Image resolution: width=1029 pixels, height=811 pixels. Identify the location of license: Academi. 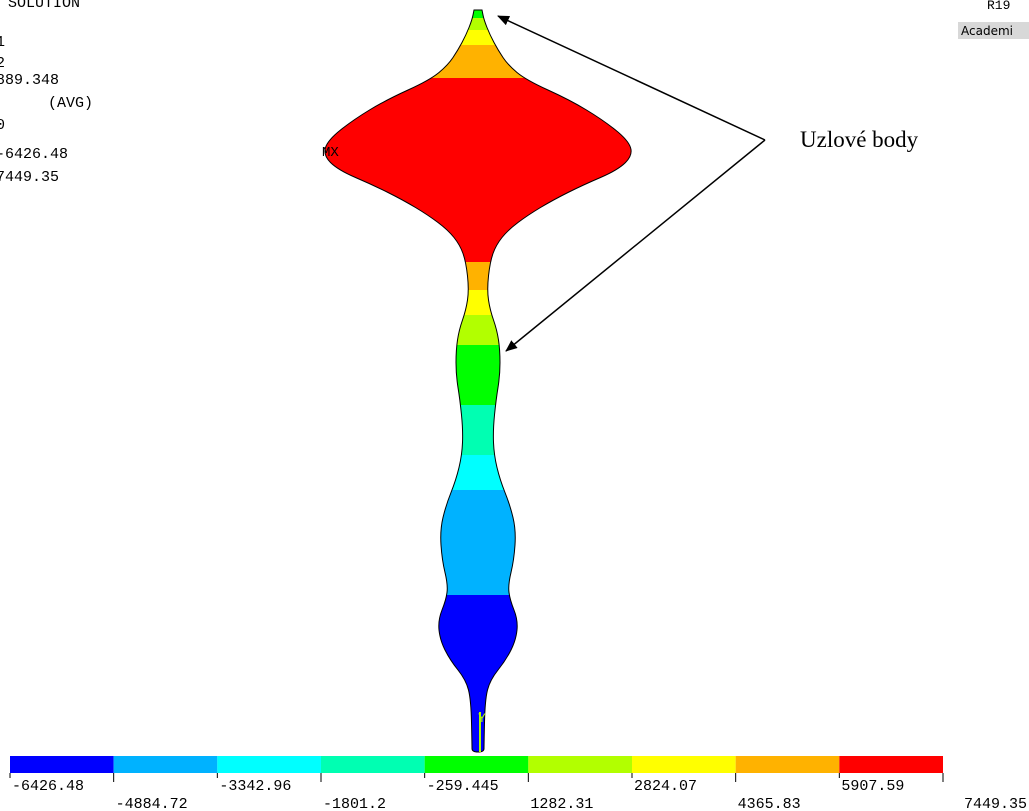
(987, 31).